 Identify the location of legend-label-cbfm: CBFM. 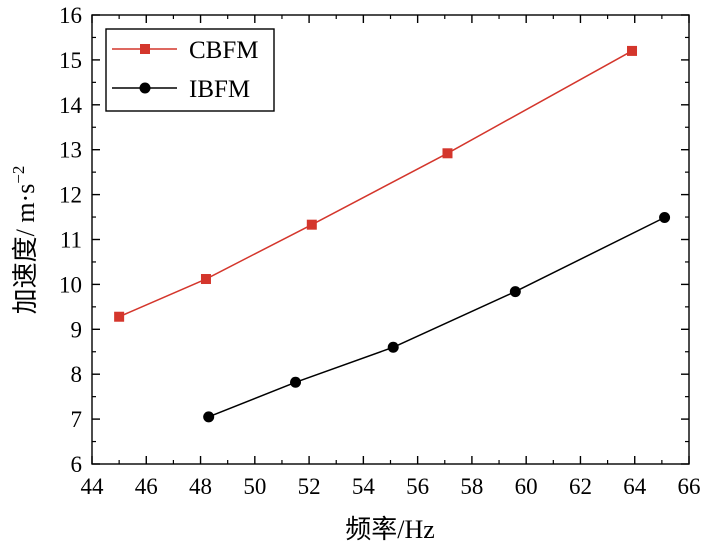
(223, 50).